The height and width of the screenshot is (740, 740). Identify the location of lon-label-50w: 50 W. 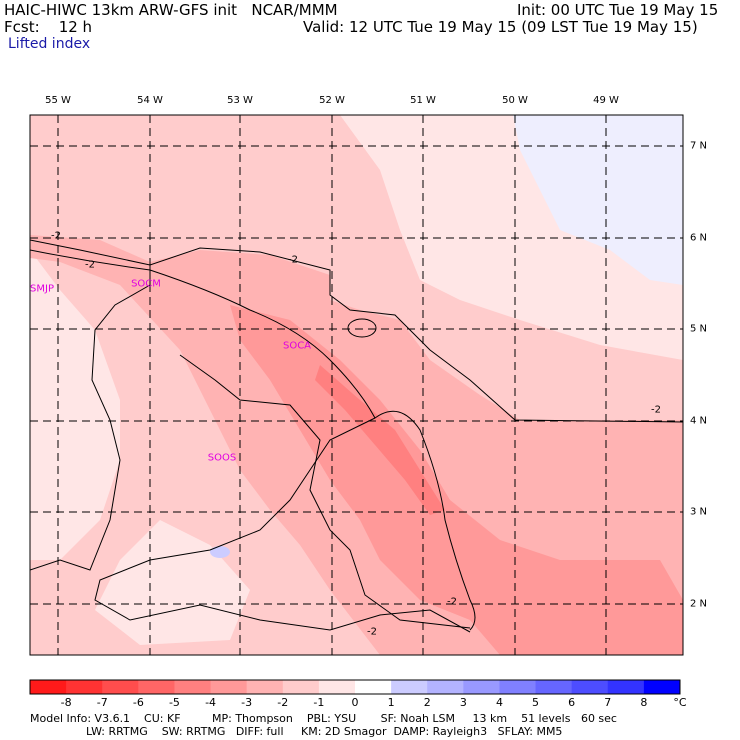
(515, 100).